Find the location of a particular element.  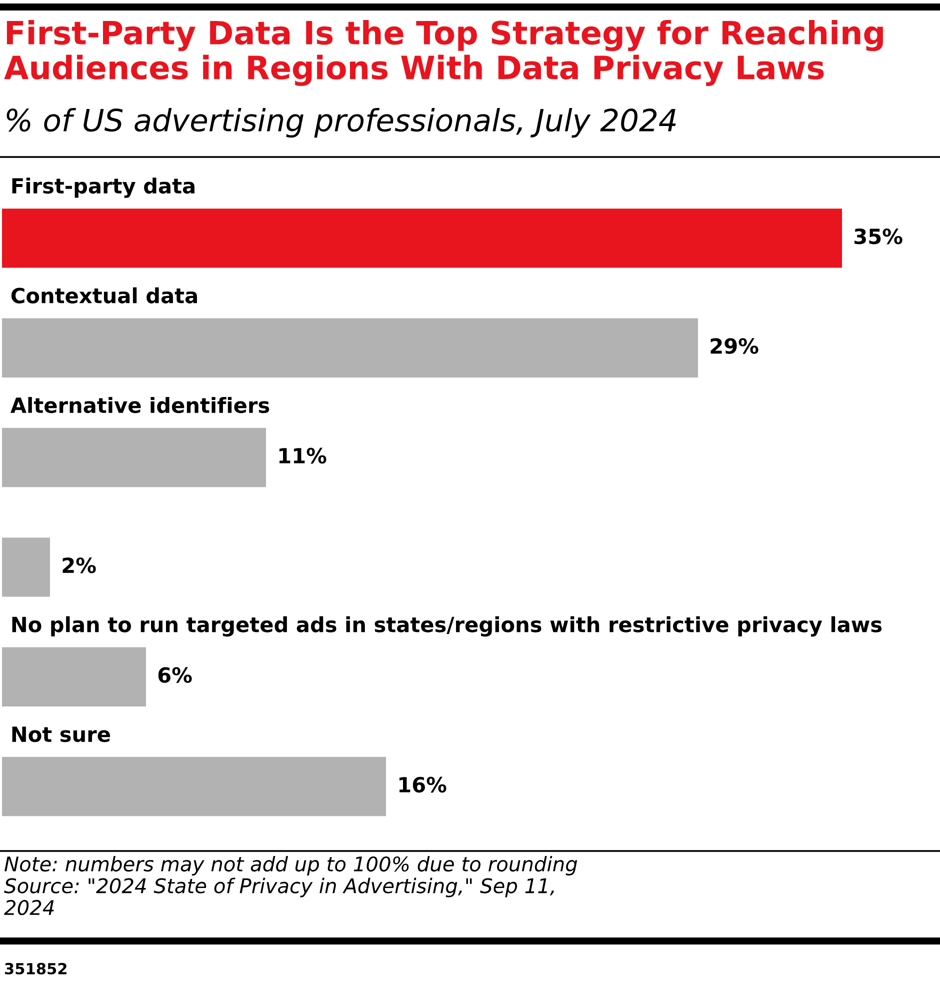

text: 351852 is located at coordinates (35, 968).